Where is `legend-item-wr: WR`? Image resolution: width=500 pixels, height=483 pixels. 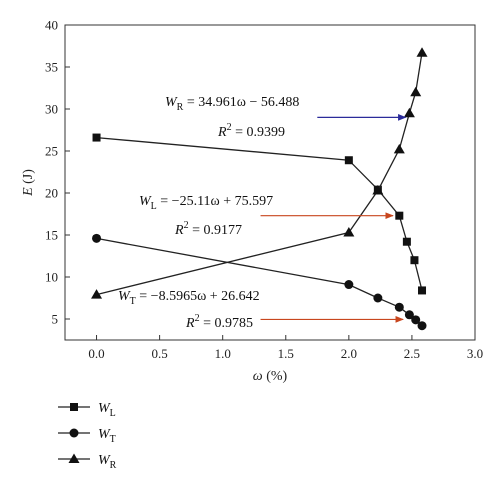 legend-item-wr: WR is located at coordinates (87, 462).